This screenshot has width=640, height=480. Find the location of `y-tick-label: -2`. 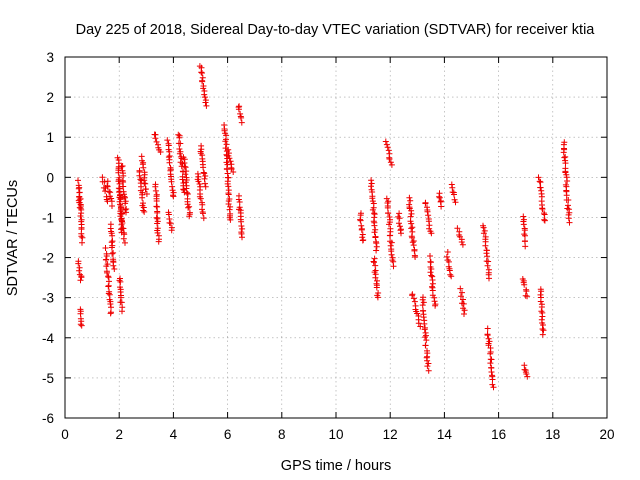

y-tick-label: -2 is located at coordinates (48, 258).